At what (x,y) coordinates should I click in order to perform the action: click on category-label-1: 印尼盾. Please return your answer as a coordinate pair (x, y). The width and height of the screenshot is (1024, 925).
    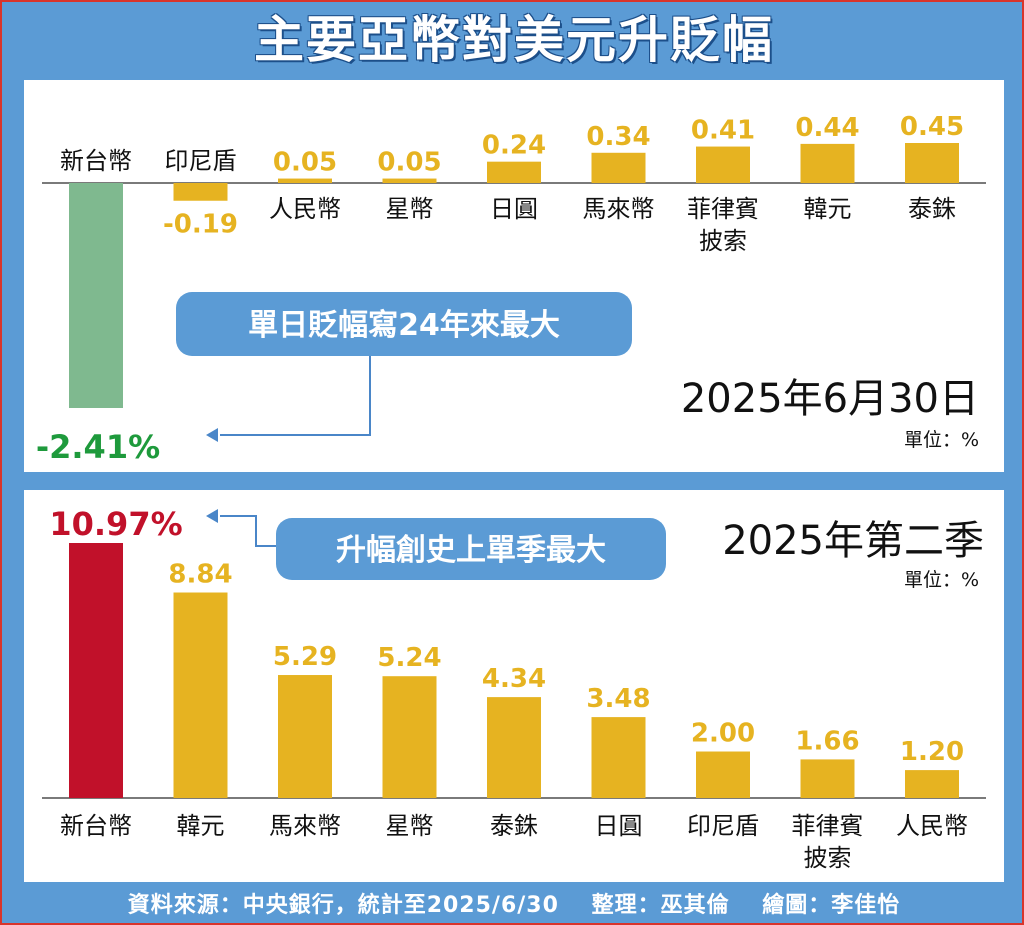
    Looking at the image, I should click on (201, 161).